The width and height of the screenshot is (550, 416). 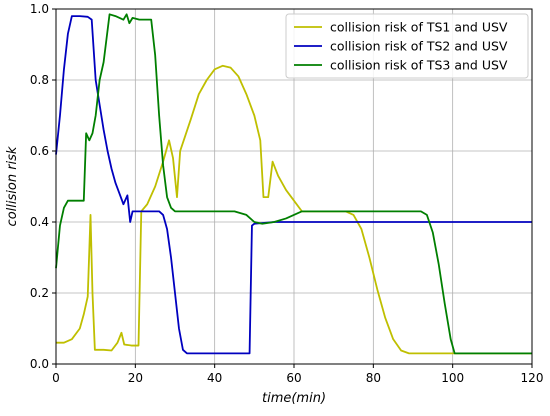 What do you see at coordinates (39, 9) in the screenshot?
I see `y-tick-label: 1.0` at bounding box center [39, 9].